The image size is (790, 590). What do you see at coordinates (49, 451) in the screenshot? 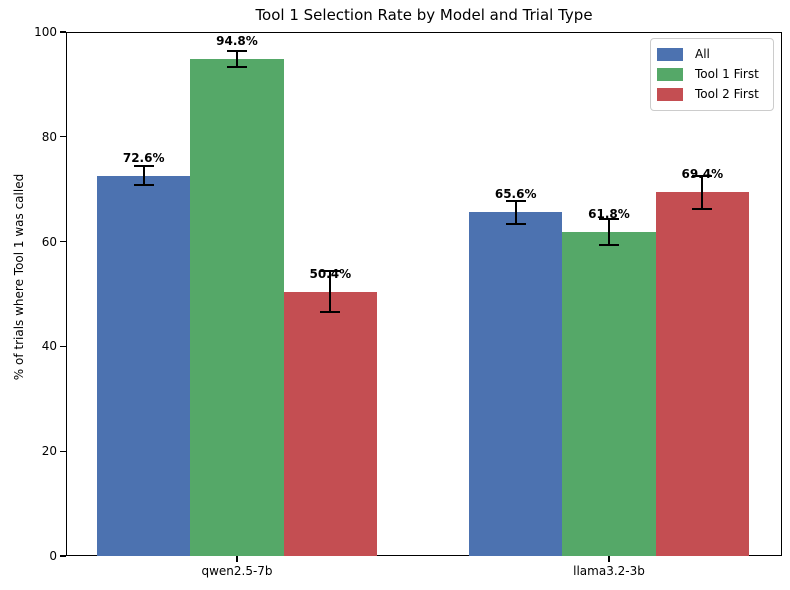
I see `y-tick-label: 20` at bounding box center [49, 451].